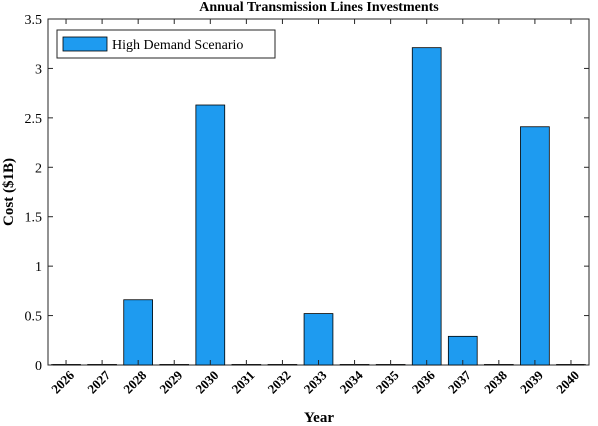  I want to click on bar-2030, so click(210, 235).